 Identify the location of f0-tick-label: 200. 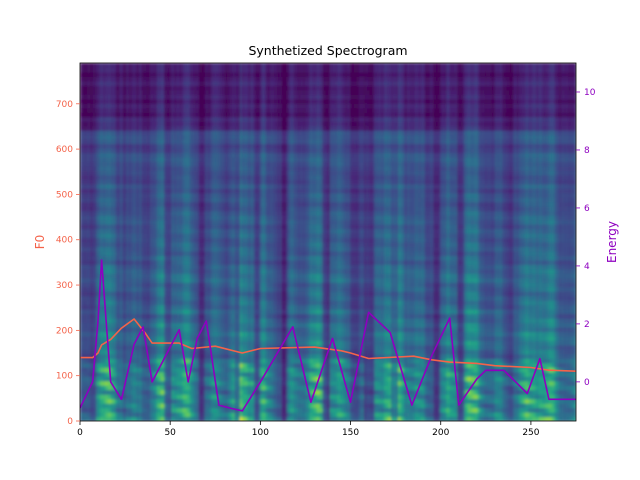
(64, 331).